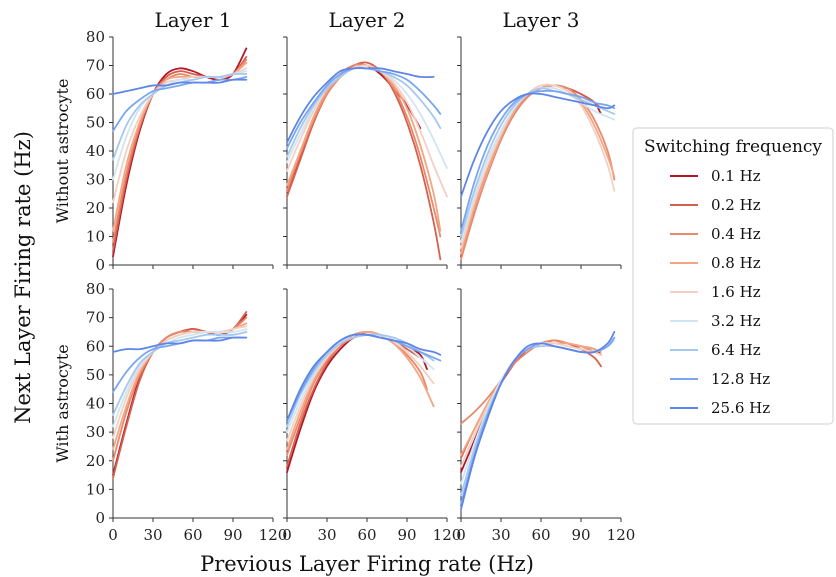  What do you see at coordinates (715, 263) in the screenshot?
I see `legend-item: 0.8 Hz` at bounding box center [715, 263].